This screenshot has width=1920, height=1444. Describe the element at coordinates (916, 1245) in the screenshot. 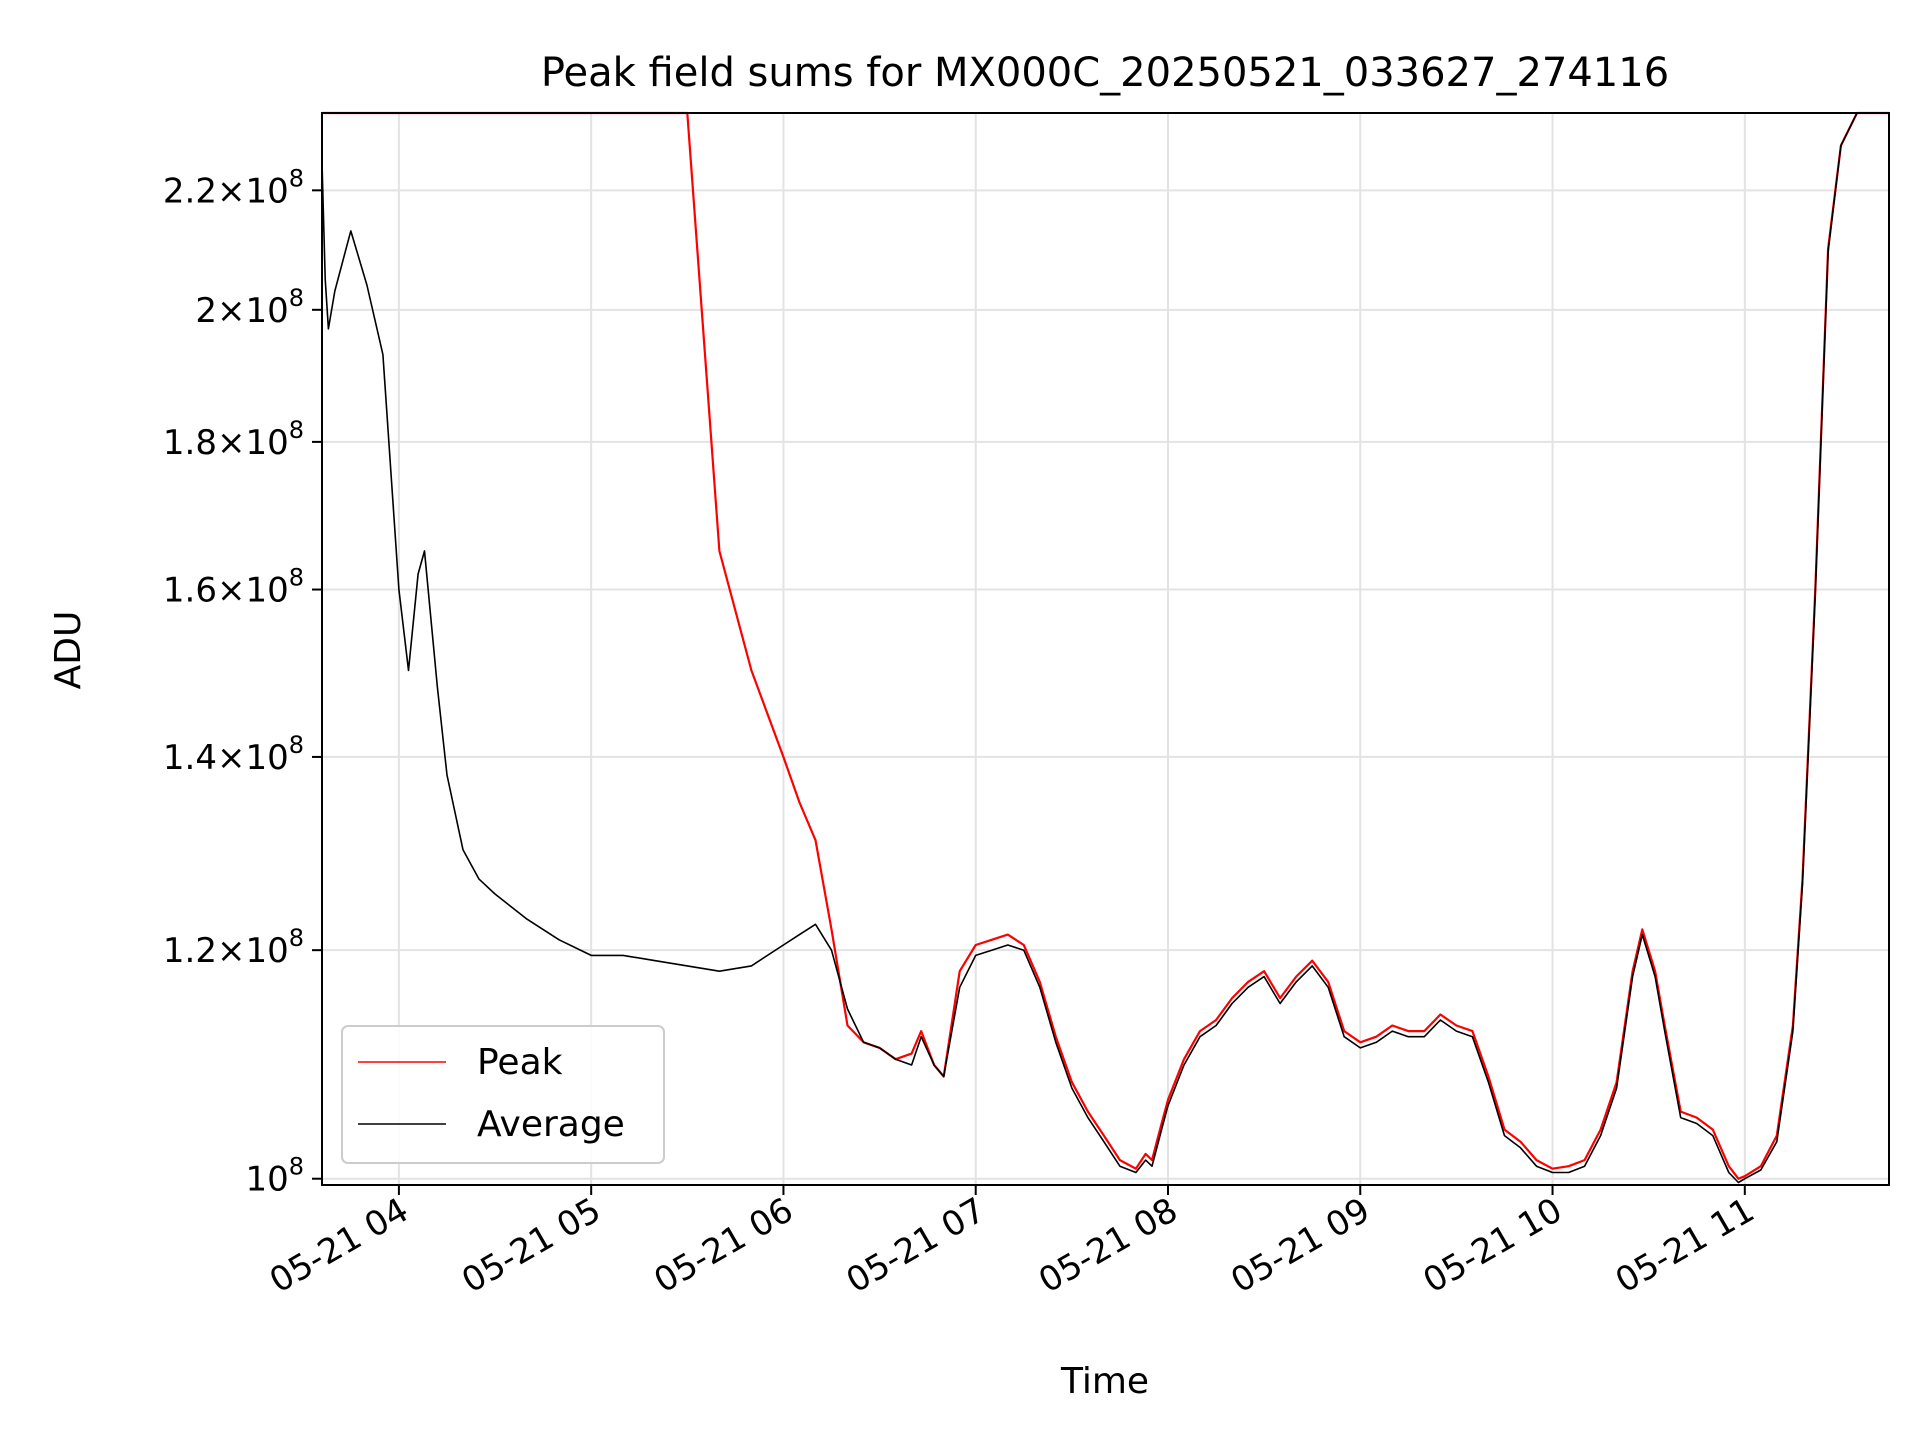

I see `x-tick-label: 05-21 07` at that location.